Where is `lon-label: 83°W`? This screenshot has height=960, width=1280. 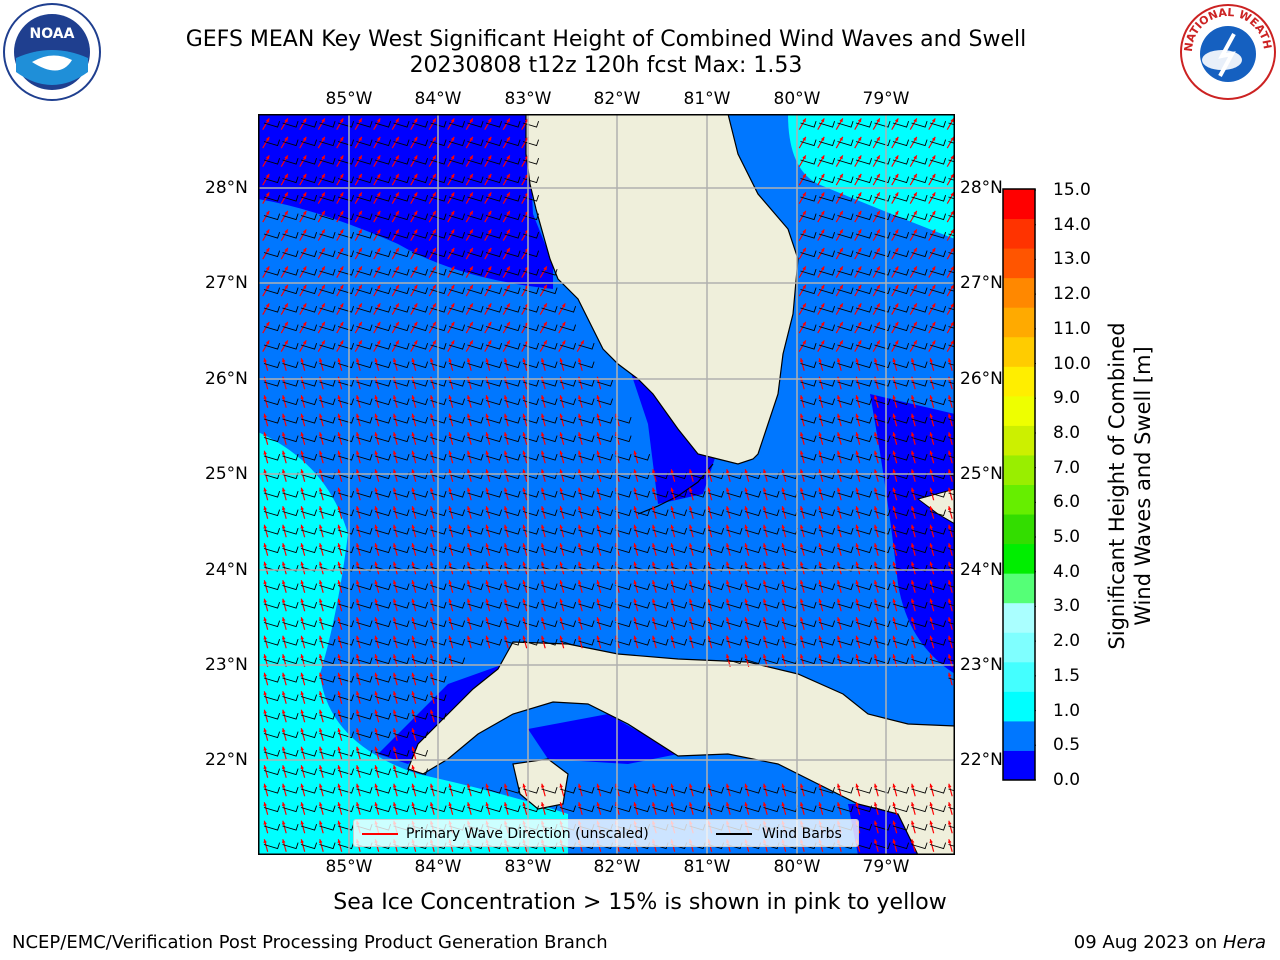
lon-label: 83°W is located at coordinates (528, 867).